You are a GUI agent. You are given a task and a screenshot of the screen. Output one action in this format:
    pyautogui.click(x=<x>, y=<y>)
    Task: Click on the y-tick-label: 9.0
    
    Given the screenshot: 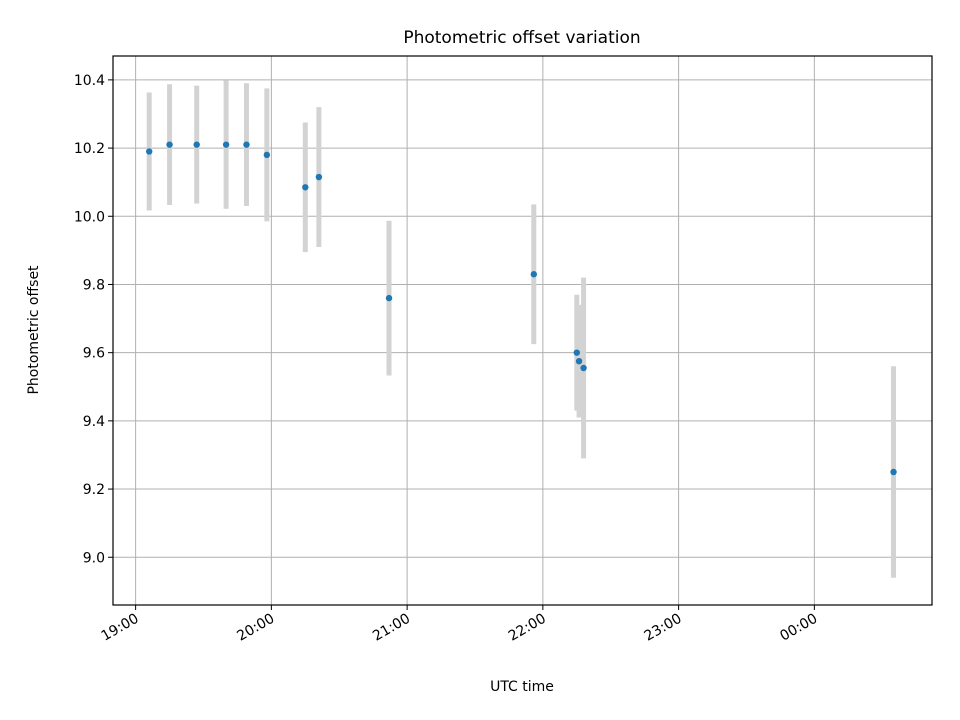 What is the action you would take?
    pyautogui.click(x=94, y=558)
    